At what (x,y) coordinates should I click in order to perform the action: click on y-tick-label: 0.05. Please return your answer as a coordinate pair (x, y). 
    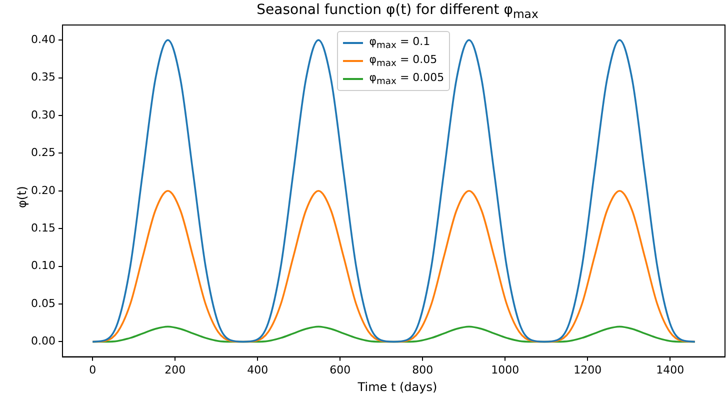
    Looking at the image, I should click on (43, 303).